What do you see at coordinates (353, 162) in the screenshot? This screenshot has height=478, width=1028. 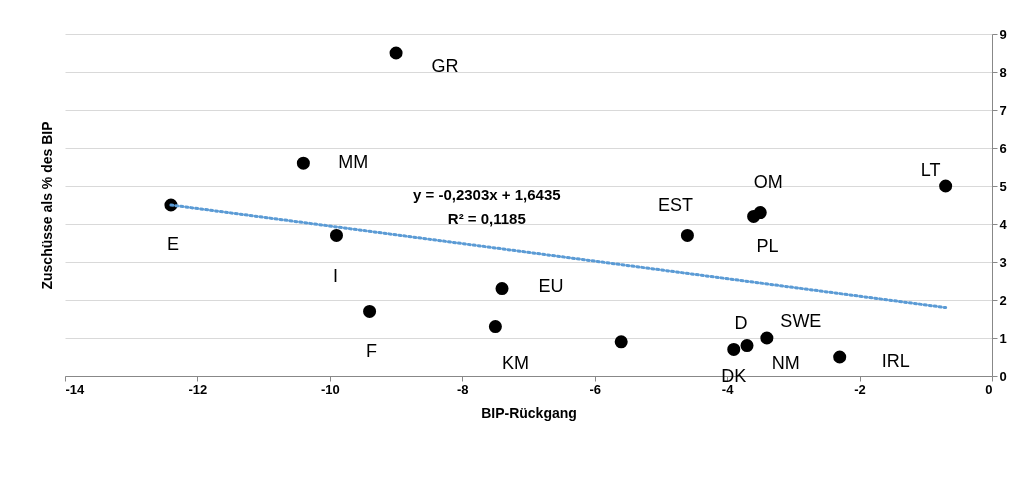 I see `annotation: MM` at bounding box center [353, 162].